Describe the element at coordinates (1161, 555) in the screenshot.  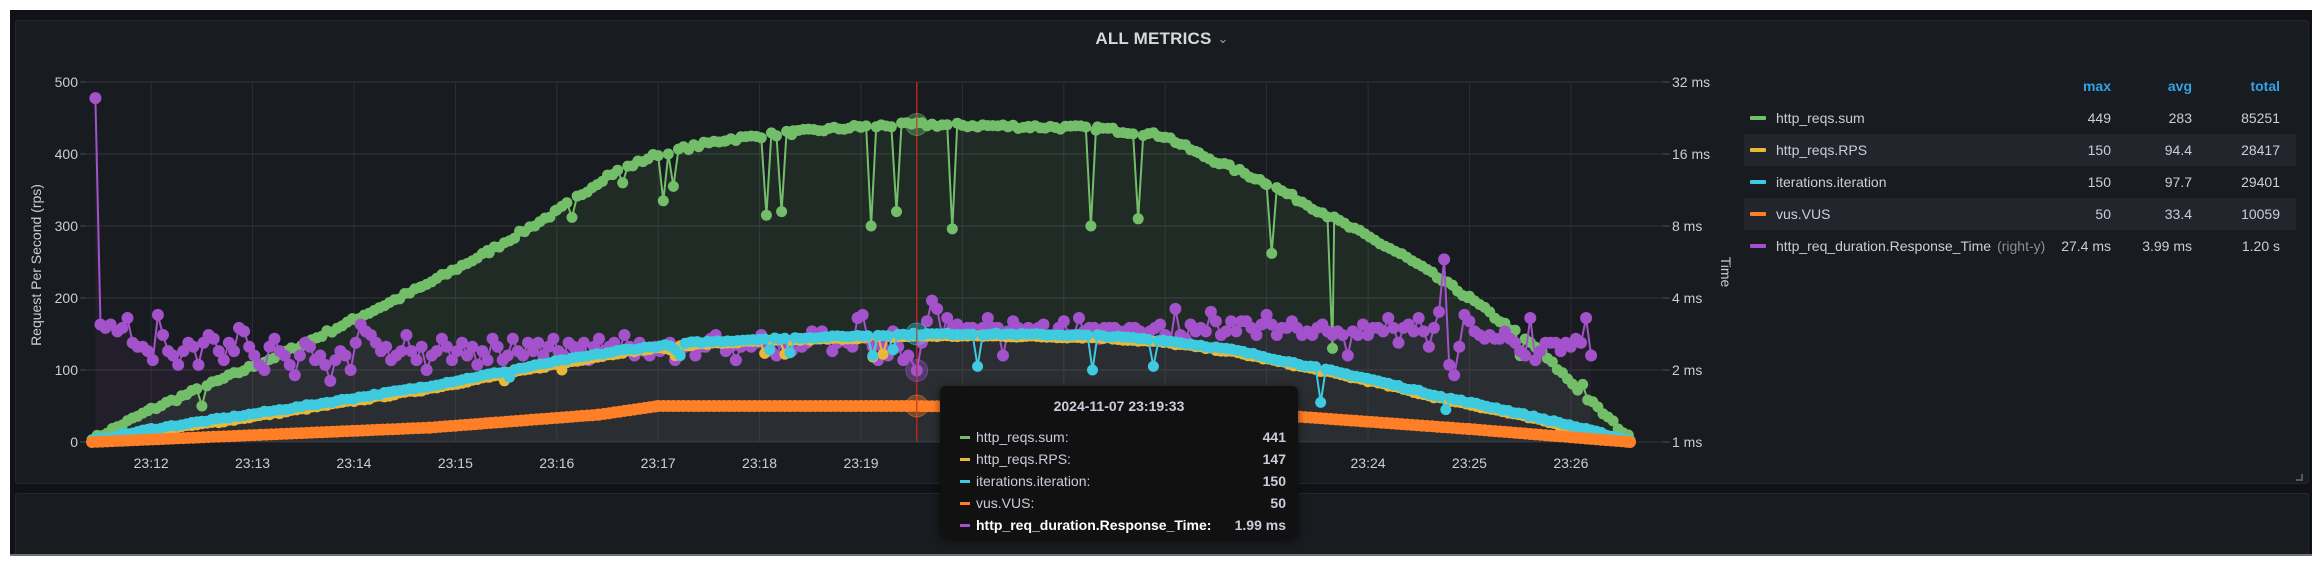
I see `scrollbar-edge` at that location.